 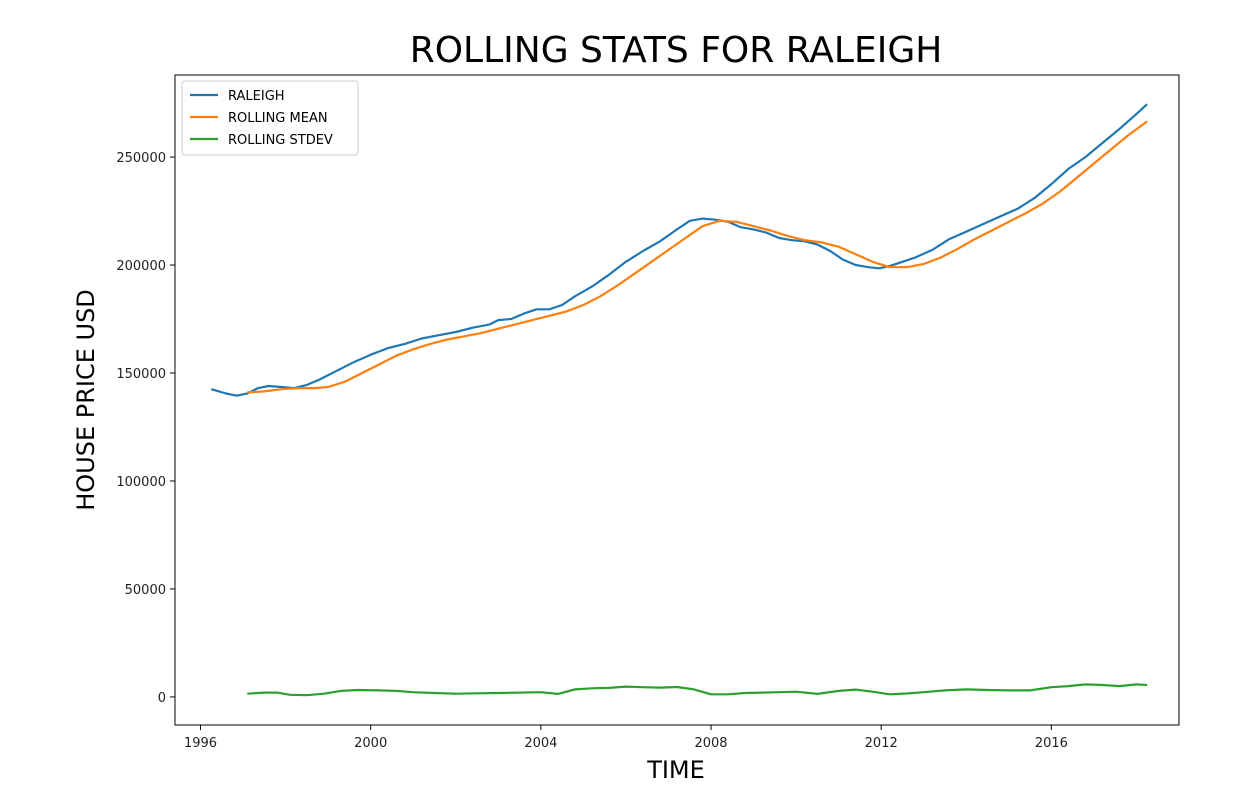 I want to click on x-tick-label: 2000, so click(x=370, y=743).